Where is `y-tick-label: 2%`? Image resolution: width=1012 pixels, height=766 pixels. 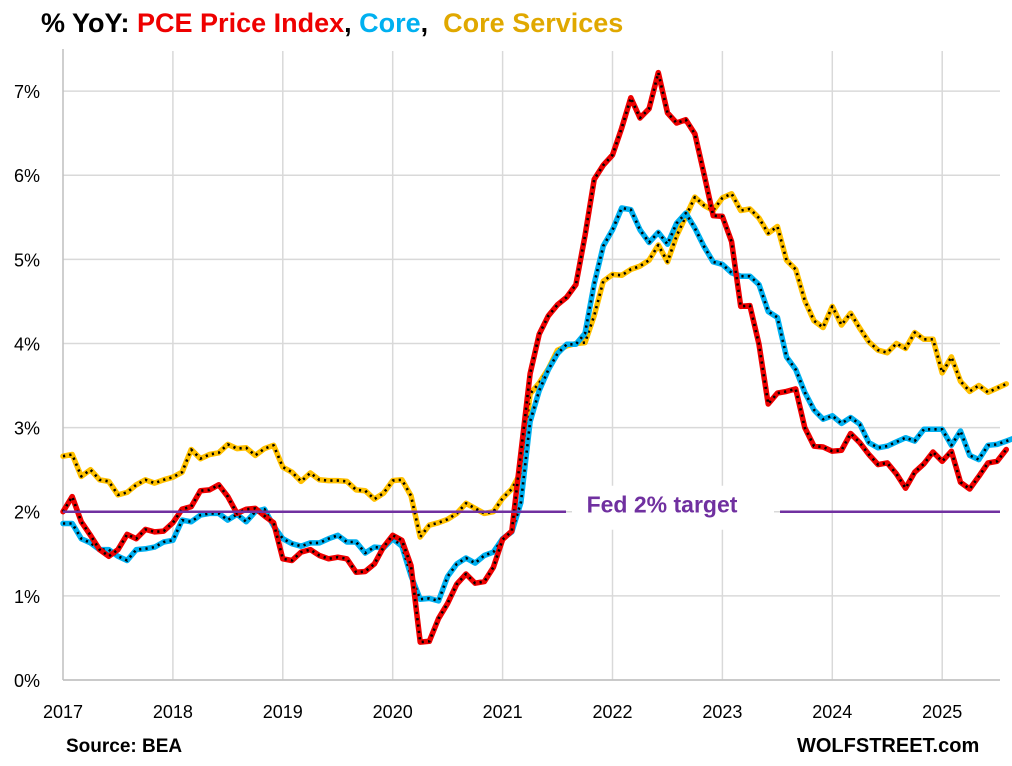
y-tick-label: 2% is located at coordinates (27, 513).